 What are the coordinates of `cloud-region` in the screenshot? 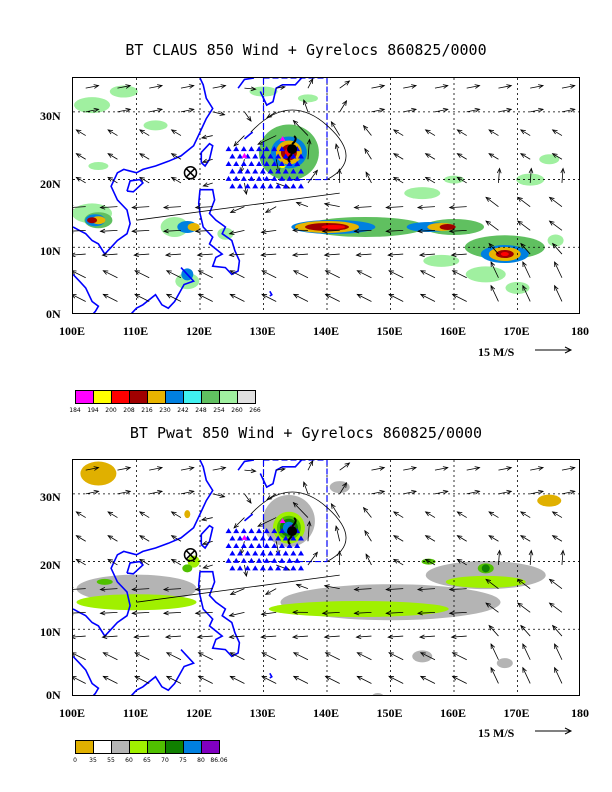 It's located at (549, 159).